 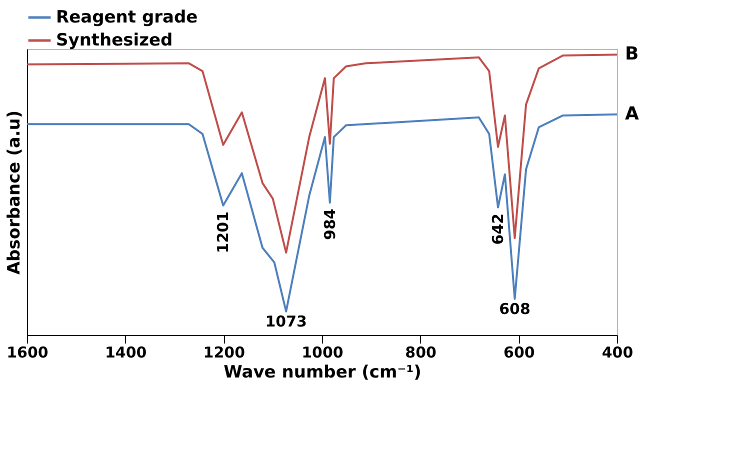 I want to click on x-tick-label: 1000, so click(x=323, y=353).